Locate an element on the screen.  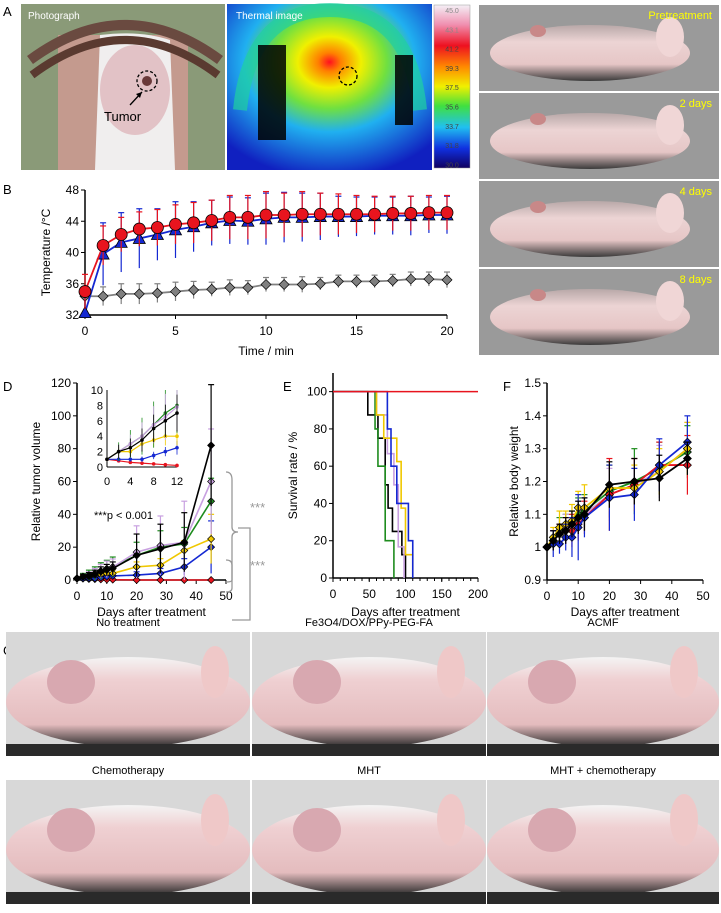
pvalue-annotation: ***p < 0.001 is located at coordinates (123, 516).